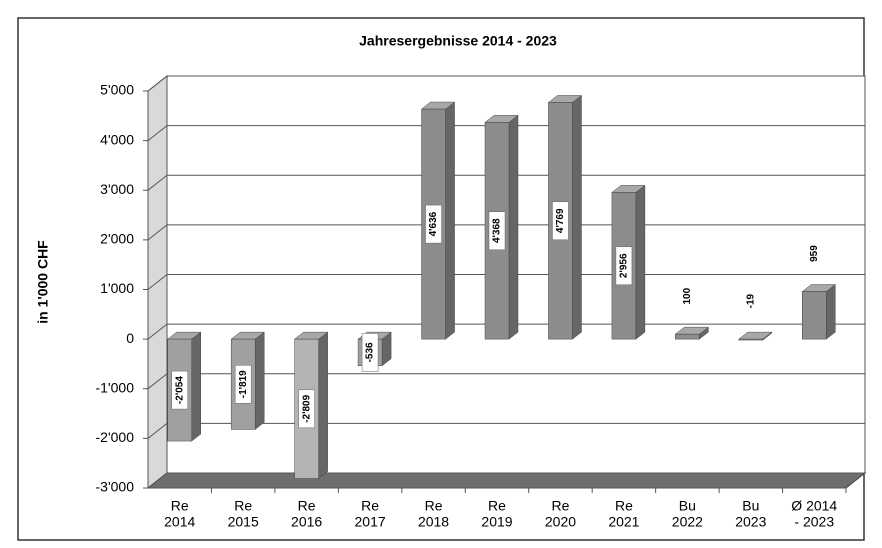  I want to click on value-label: -2'809, so click(306, 408).